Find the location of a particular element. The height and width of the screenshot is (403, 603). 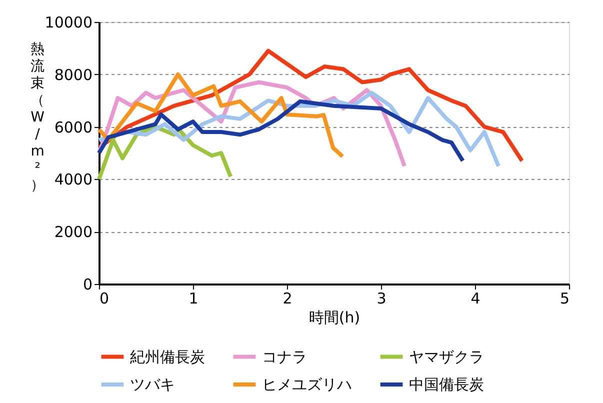

x-tick-label: 5 is located at coordinates (565, 299).